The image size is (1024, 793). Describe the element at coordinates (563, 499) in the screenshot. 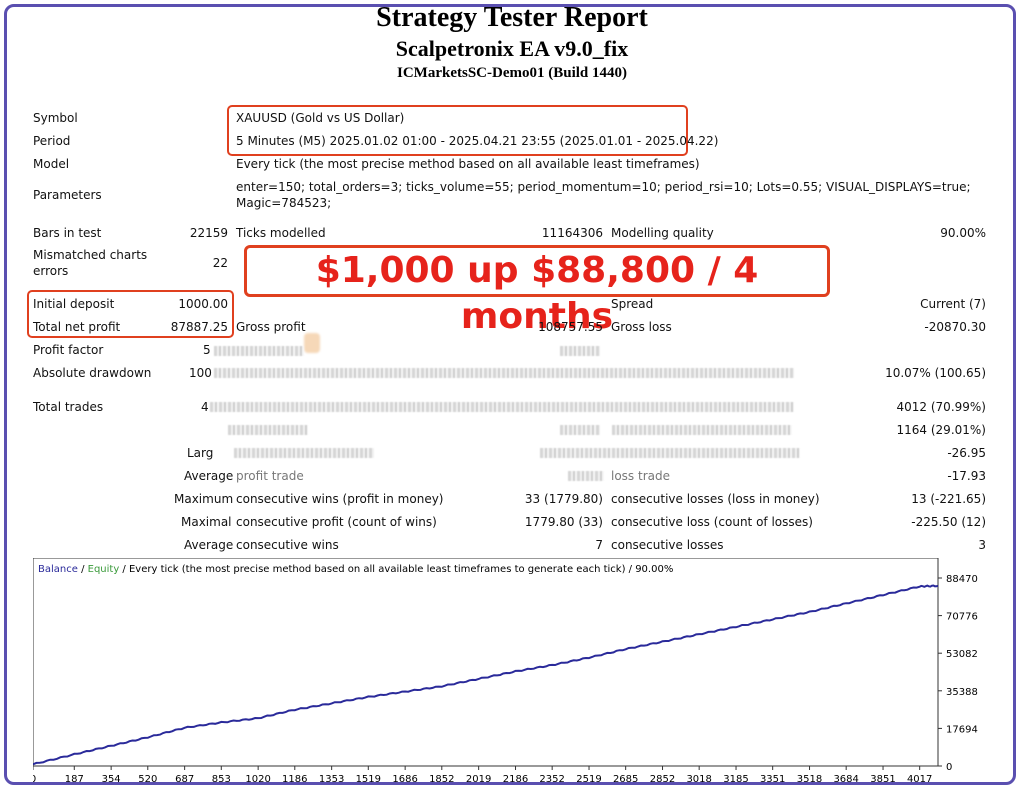

I see `max-wins-value: 33 (1779.80)` at that location.